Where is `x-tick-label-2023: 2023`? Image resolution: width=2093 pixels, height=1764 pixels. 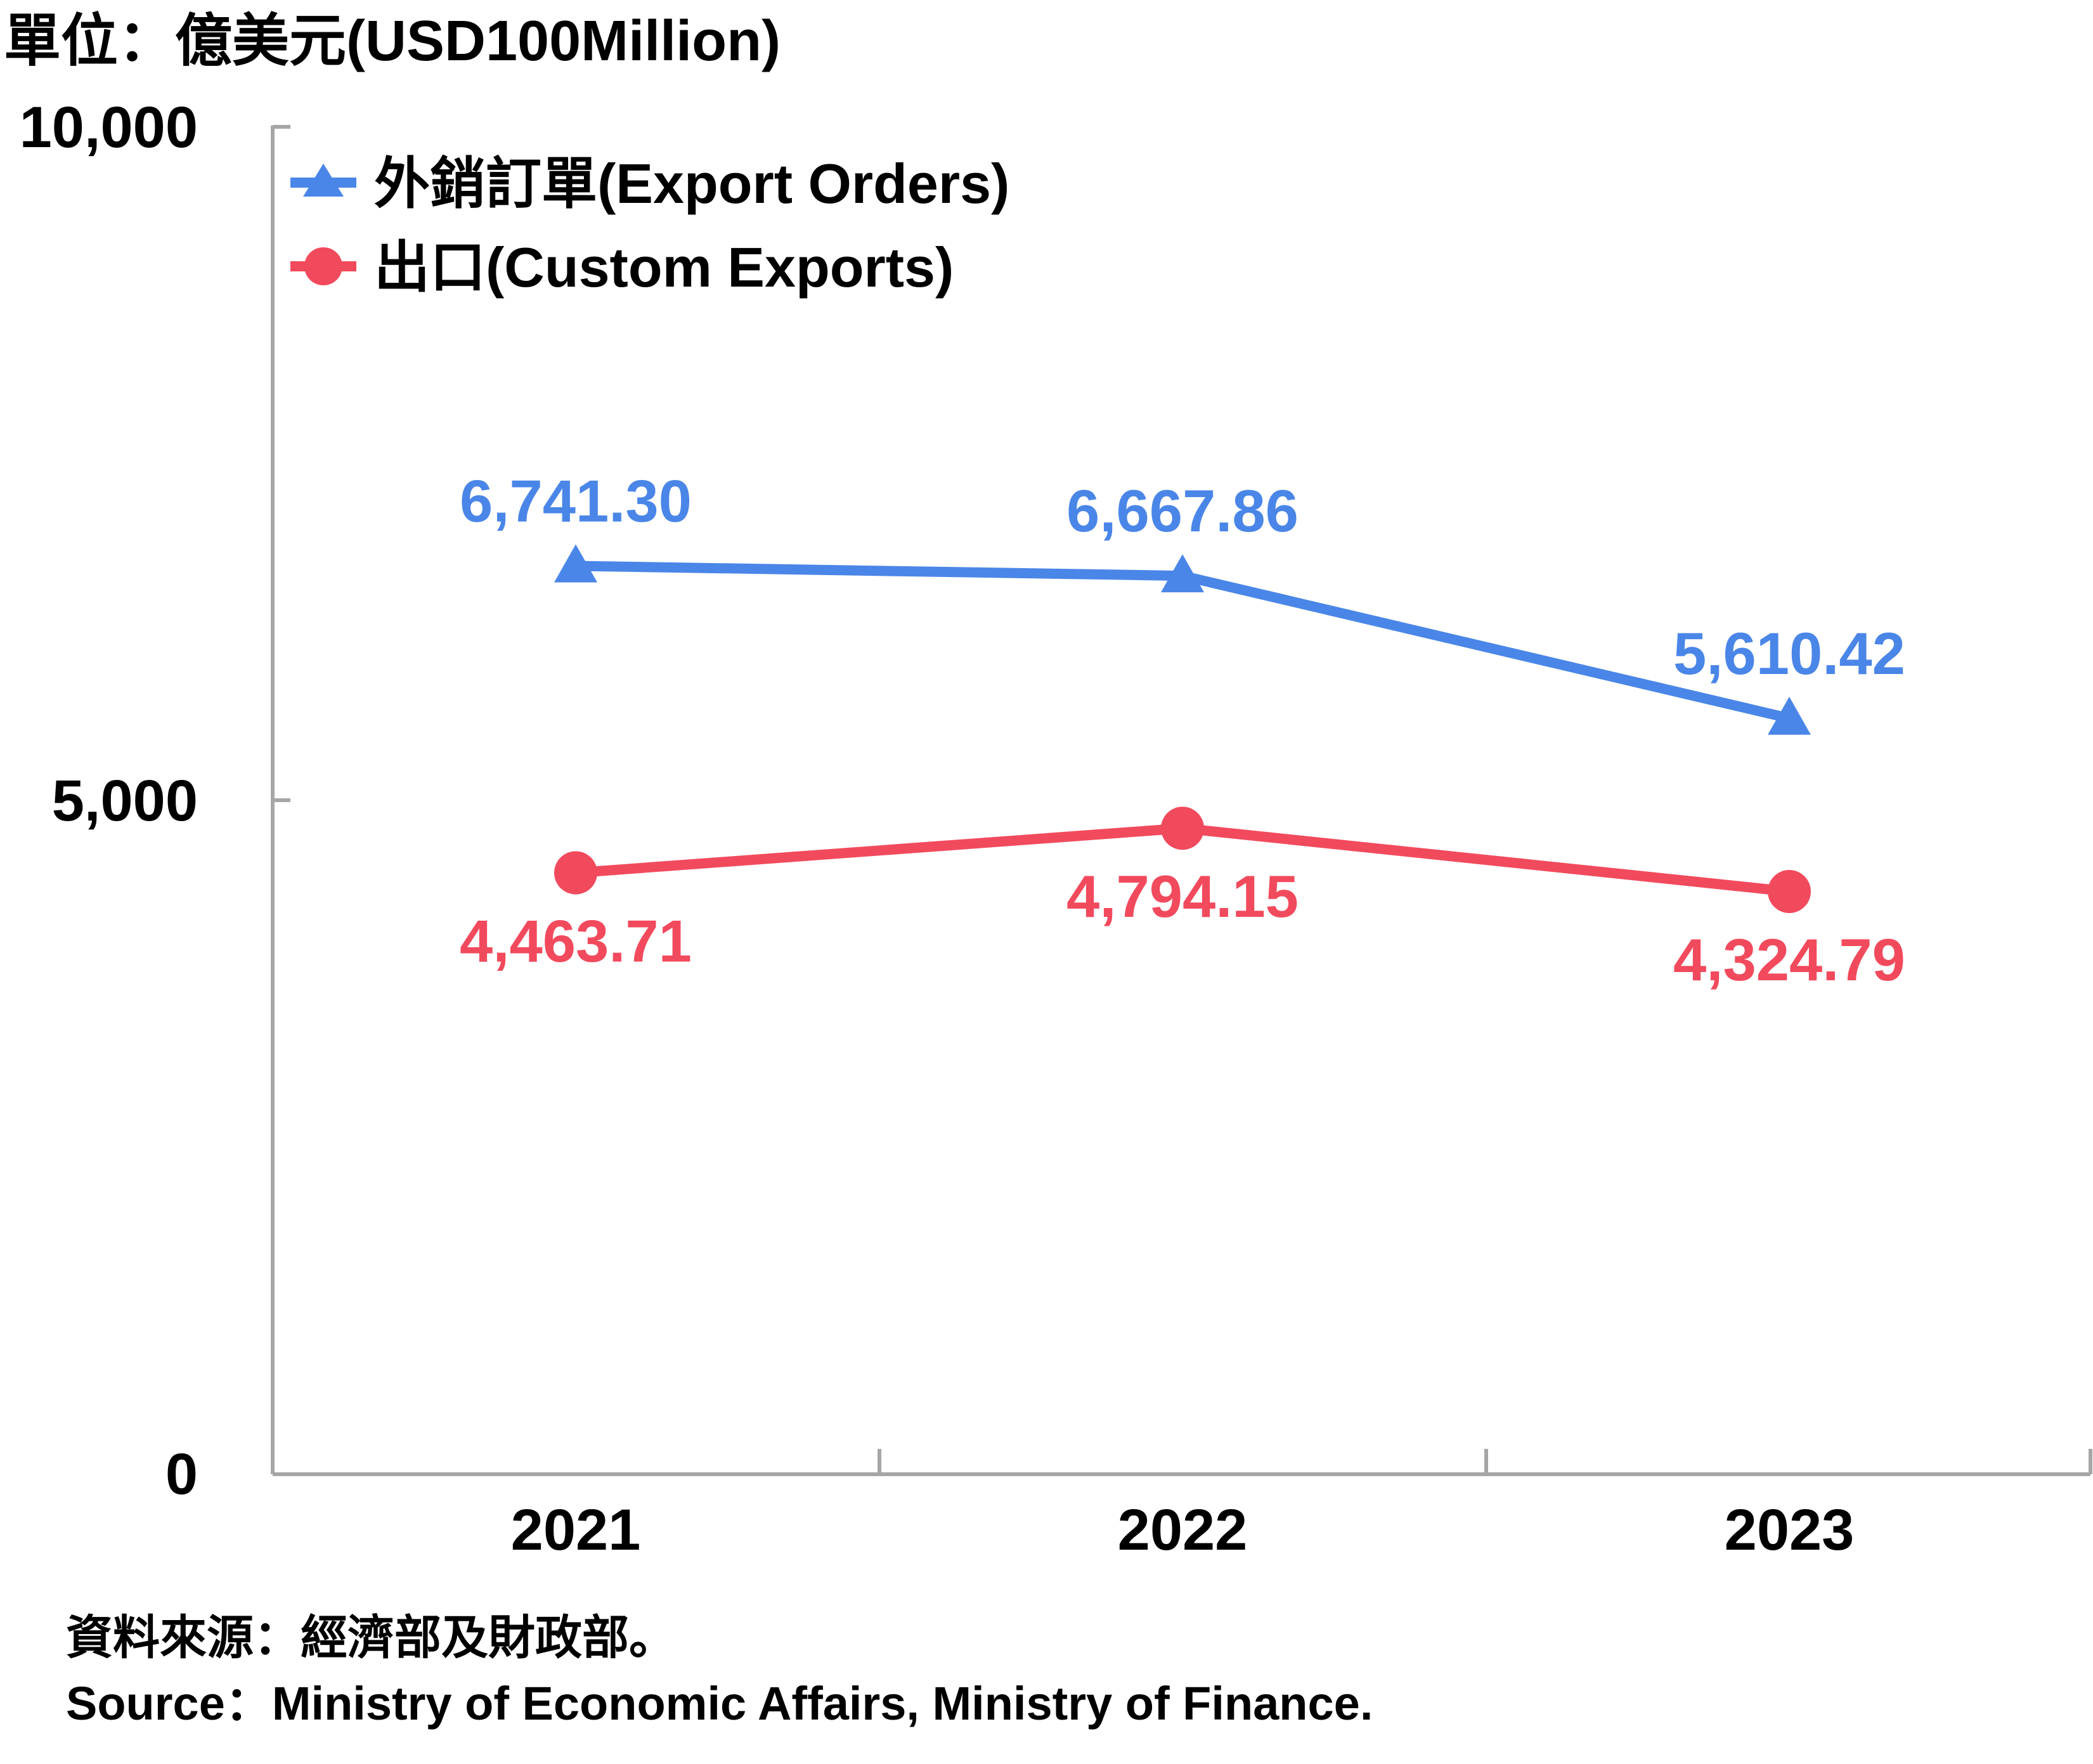
x-tick-label-2023: 2023 is located at coordinates (1790, 1530).